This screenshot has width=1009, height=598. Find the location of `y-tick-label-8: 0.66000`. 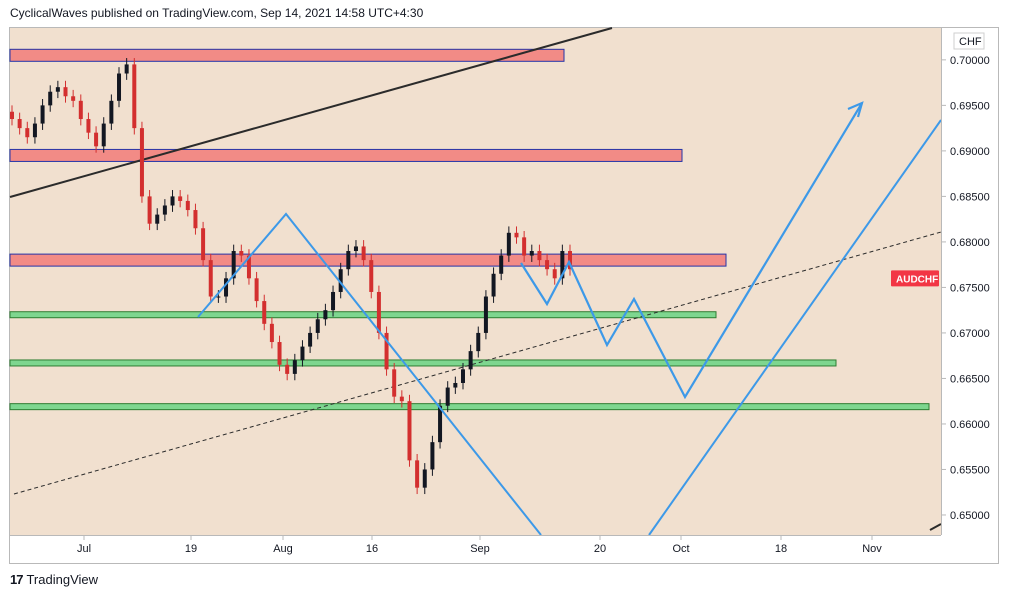

y-tick-label-8: 0.66000 is located at coordinates (970, 425).